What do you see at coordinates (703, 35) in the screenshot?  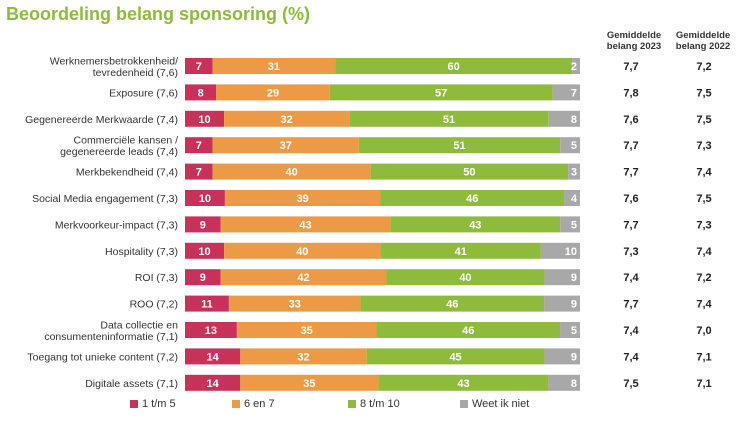 I see `column-header-2022-line1: Gemiddelde` at bounding box center [703, 35].